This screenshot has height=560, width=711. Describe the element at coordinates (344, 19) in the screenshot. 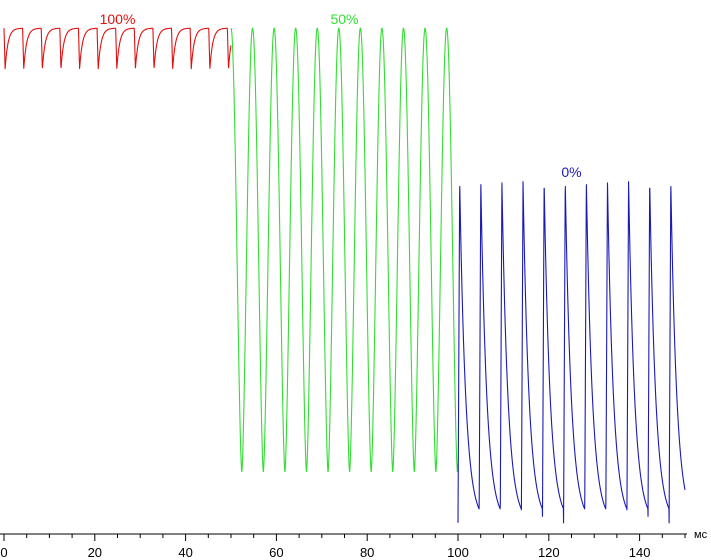

I see `series-label-1: 50%` at that location.